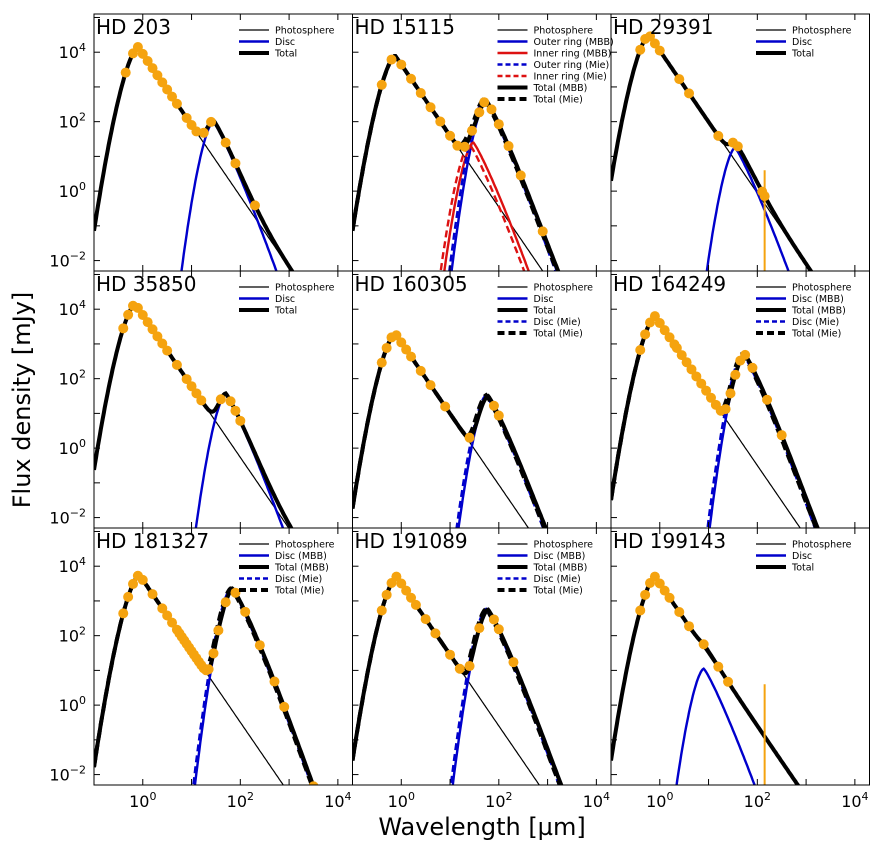 Image resolution: width=881 pixels, height=845 pixels. What do you see at coordinates (669, 284) in the screenshot?
I see `panel-hd-164249-title: HD 164249` at bounding box center [669, 284].